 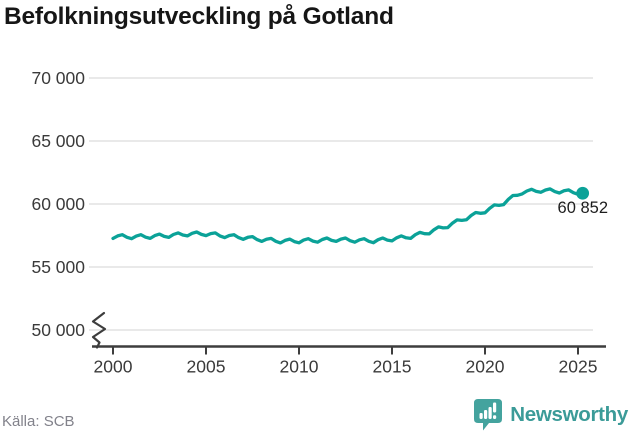 I want to click on newsworthy-logo: Newsworthy, so click(x=550, y=415).